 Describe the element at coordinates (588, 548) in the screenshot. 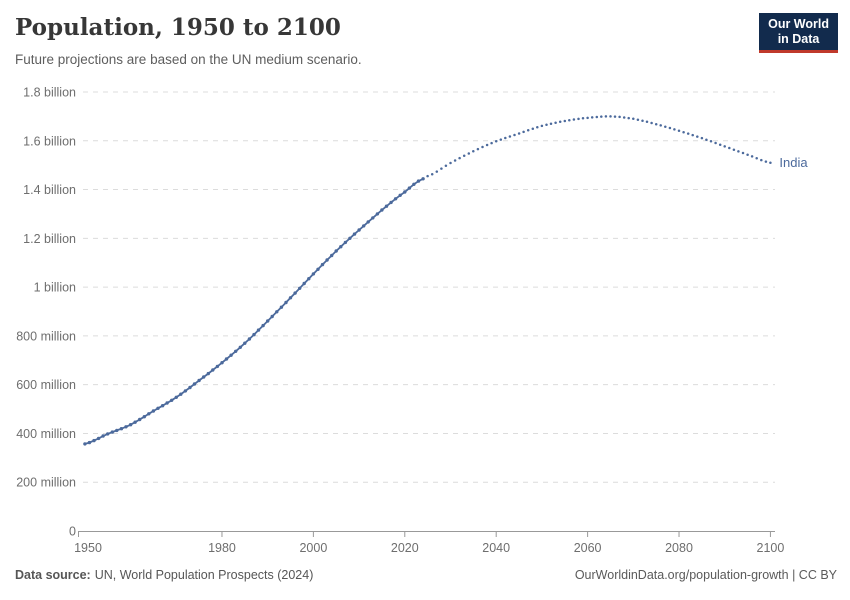

I see `x-tick-label: 2060` at that location.